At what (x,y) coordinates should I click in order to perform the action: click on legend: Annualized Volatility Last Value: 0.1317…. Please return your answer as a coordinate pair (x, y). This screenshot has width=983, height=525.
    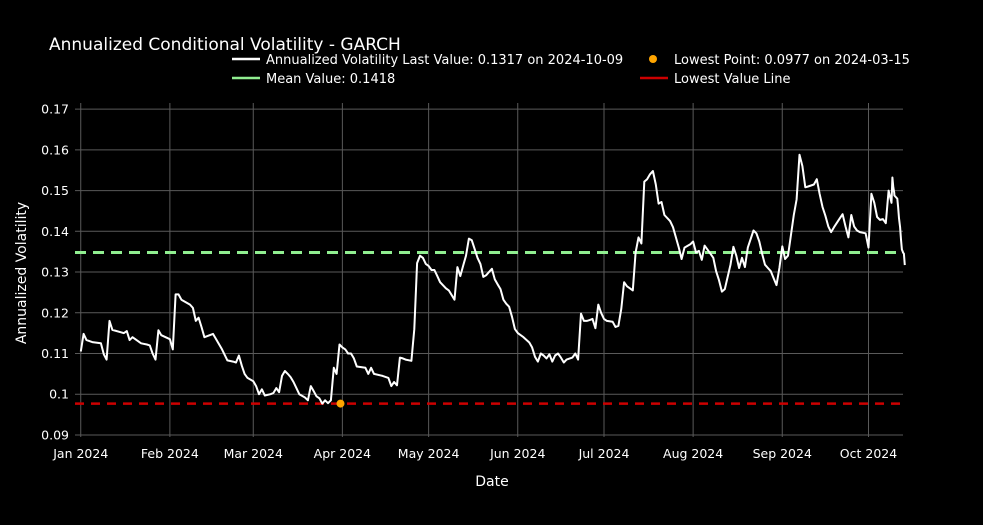
    Looking at the image, I should click on (571, 70).